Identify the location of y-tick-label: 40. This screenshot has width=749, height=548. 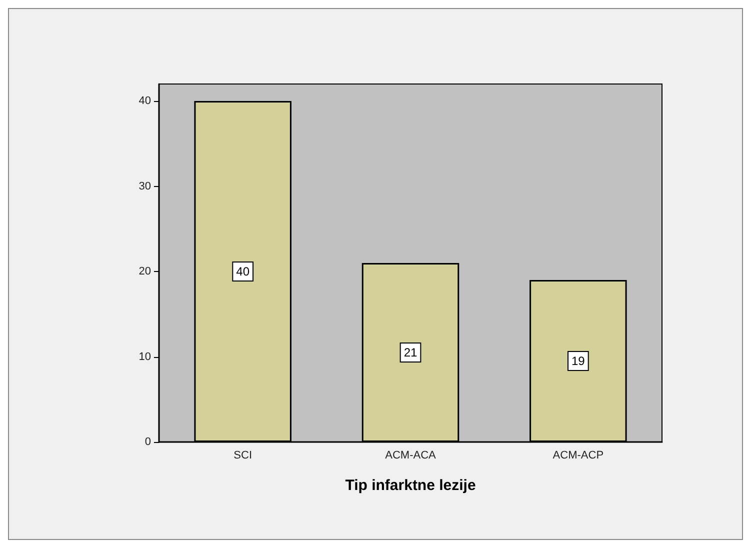
(144, 101).